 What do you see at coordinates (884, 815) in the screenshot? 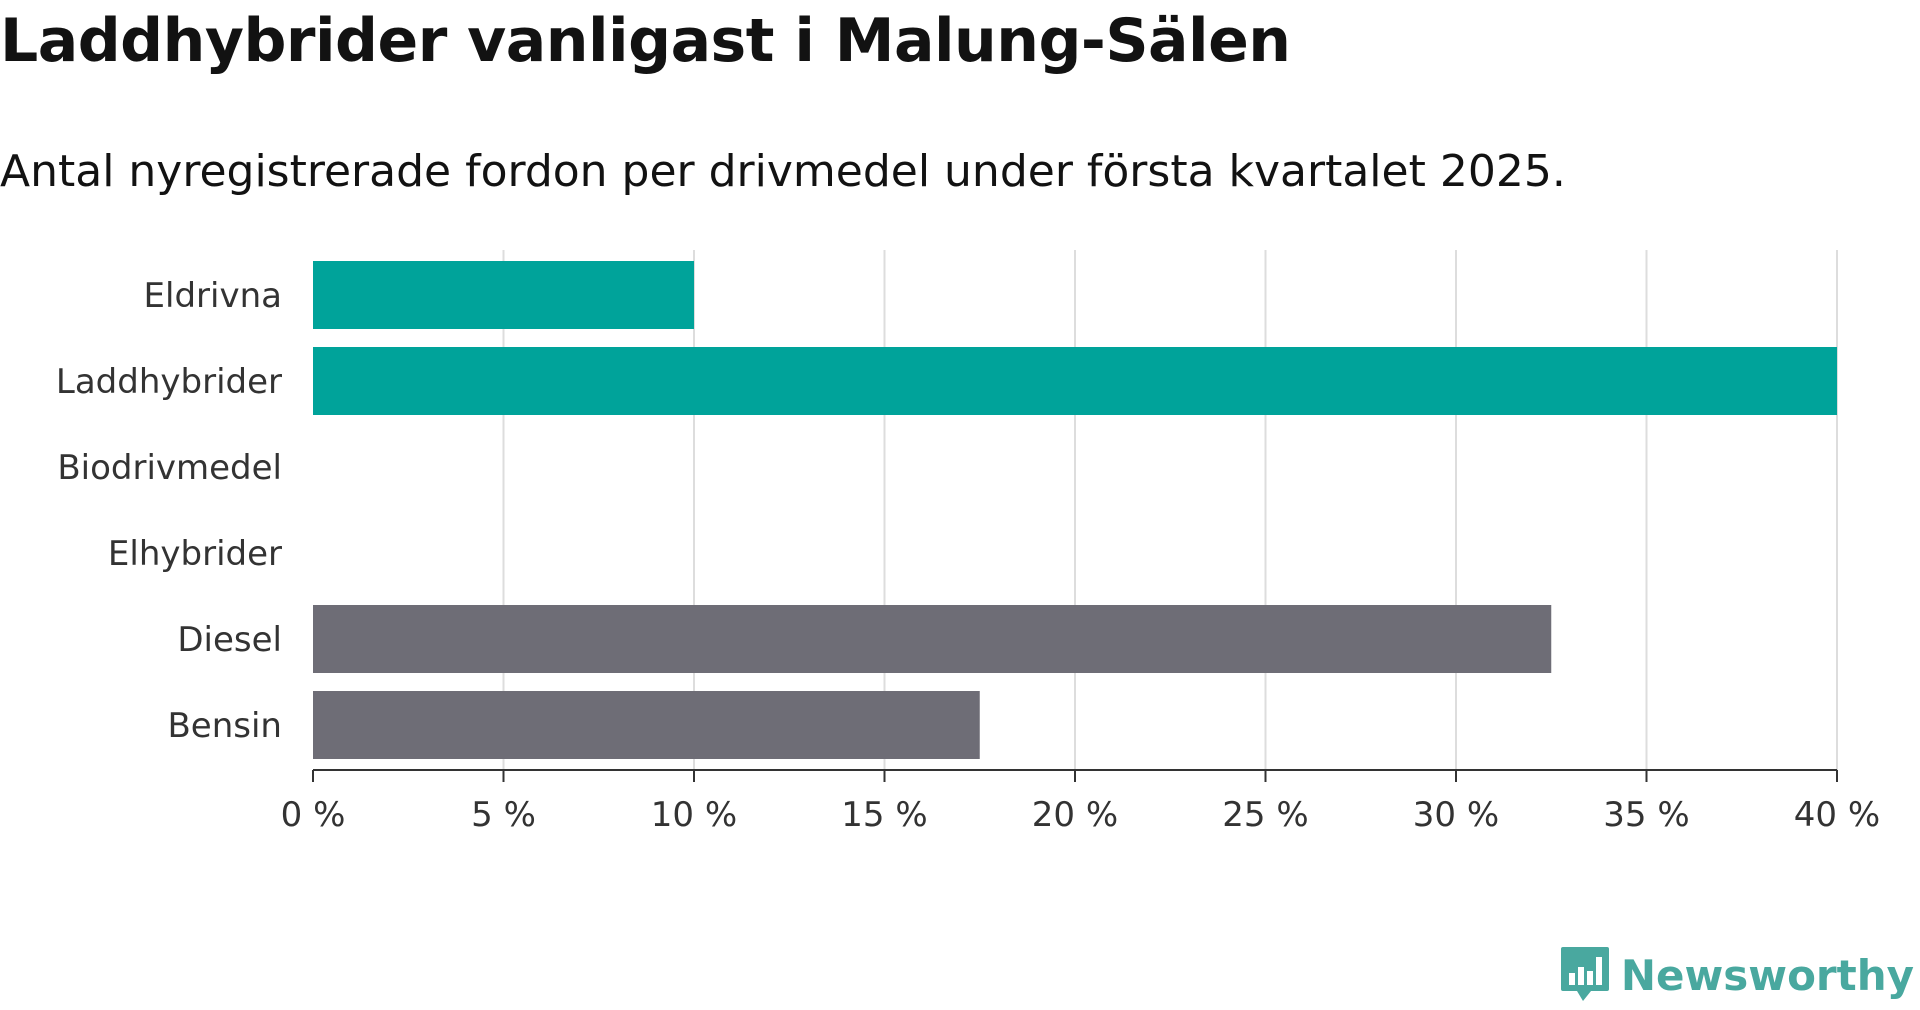
I see `x-tick-label: 15 %` at bounding box center [884, 815].